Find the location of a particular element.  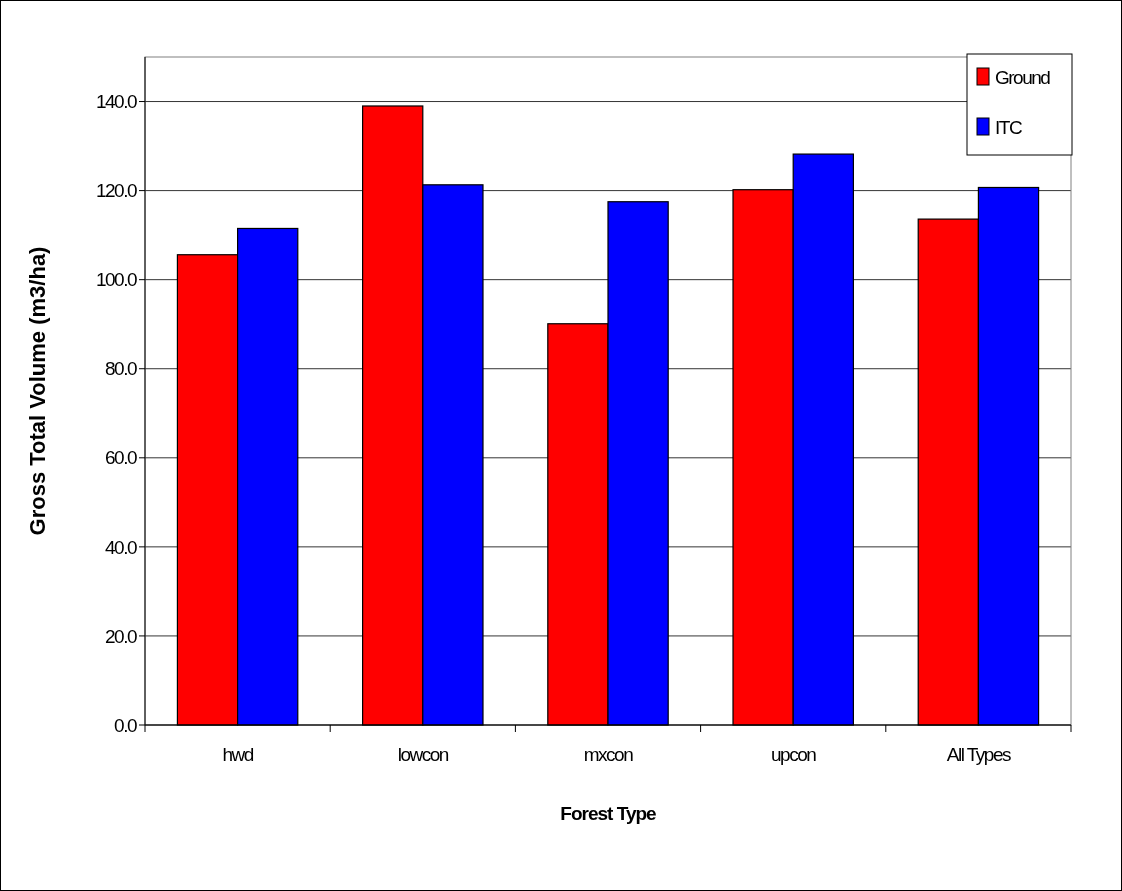

y-tick-label: 120.0 is located at coordinates (116, 191).